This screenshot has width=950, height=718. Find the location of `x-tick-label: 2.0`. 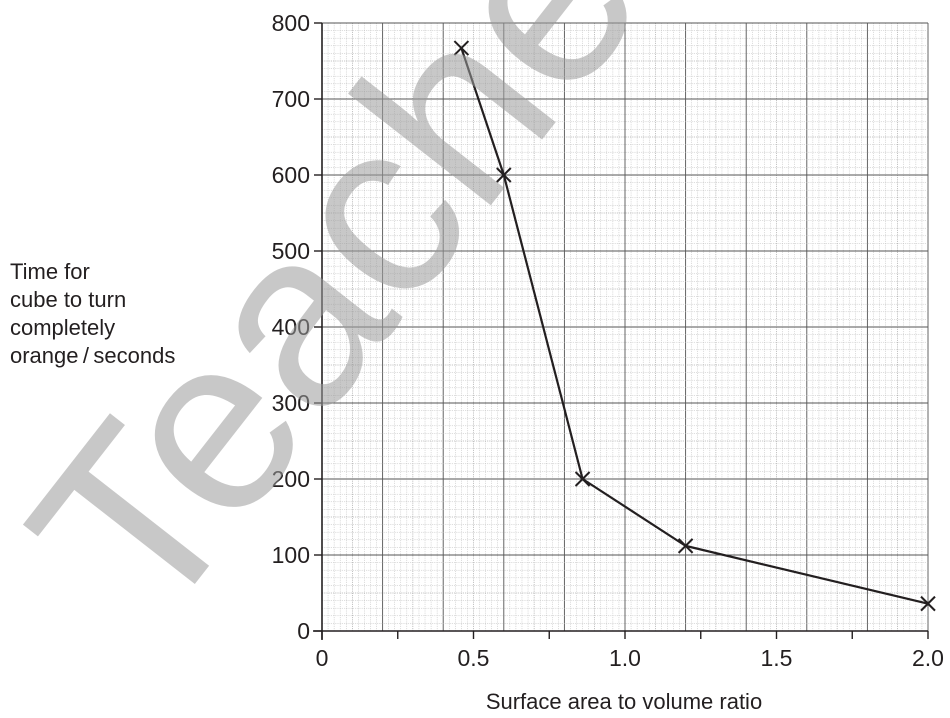

x-tick-label: 2.0 is located at coordinates (928, 658).